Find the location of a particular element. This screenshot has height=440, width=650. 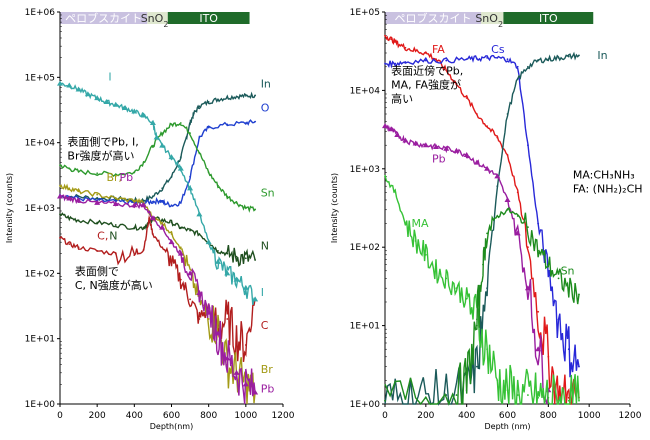

y-tick-label: 1E+04 is located at coordinates (365, 91).